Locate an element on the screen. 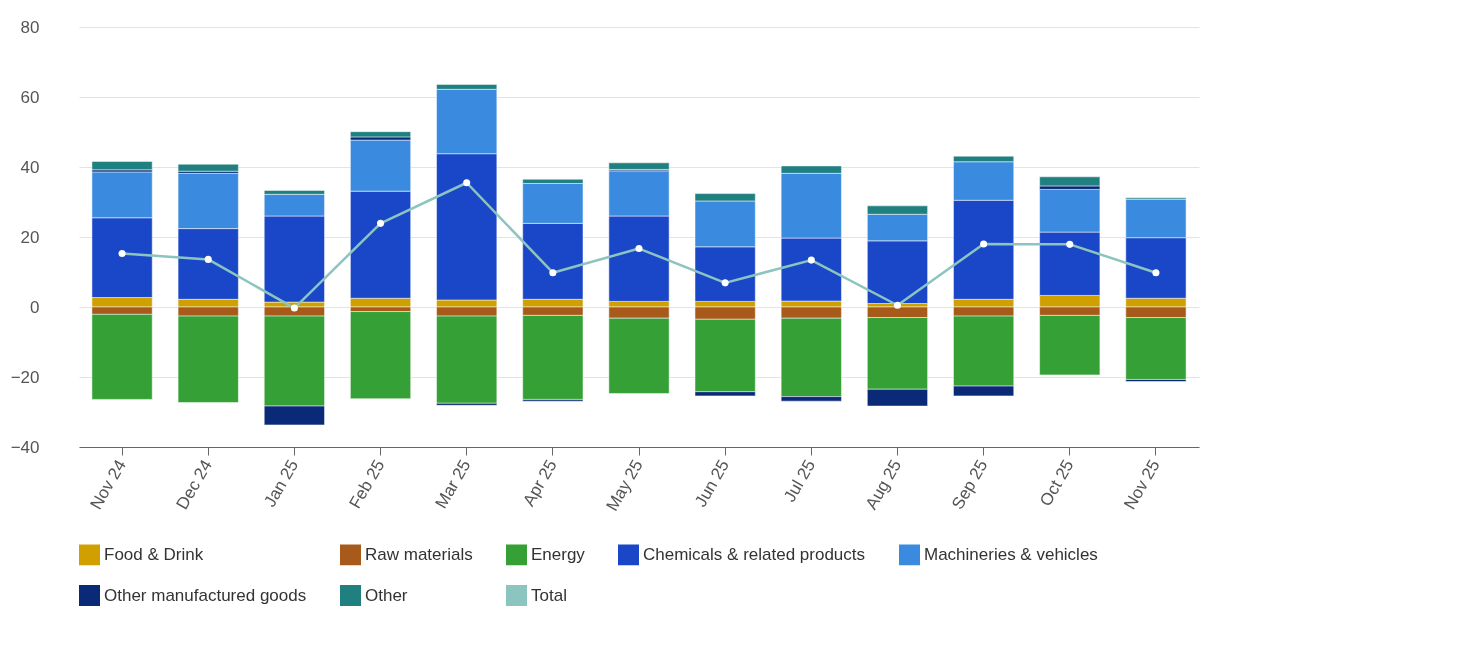 The width and height of the screenshot is (1474, 654). x-tick-label: Jan 25 is located at coordinates (281, 483).